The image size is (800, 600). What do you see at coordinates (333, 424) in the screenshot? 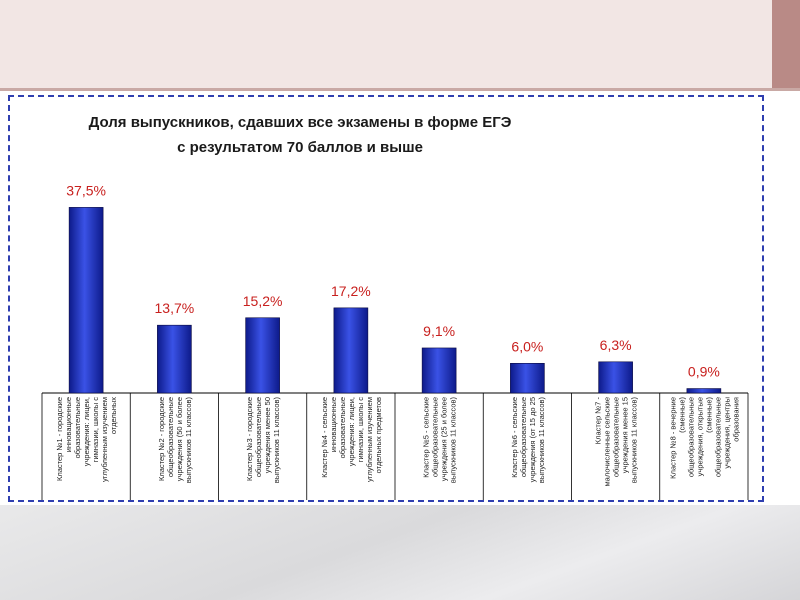
I see `category-label-4-line-2: инновационные` at bounding box center [333, 424].